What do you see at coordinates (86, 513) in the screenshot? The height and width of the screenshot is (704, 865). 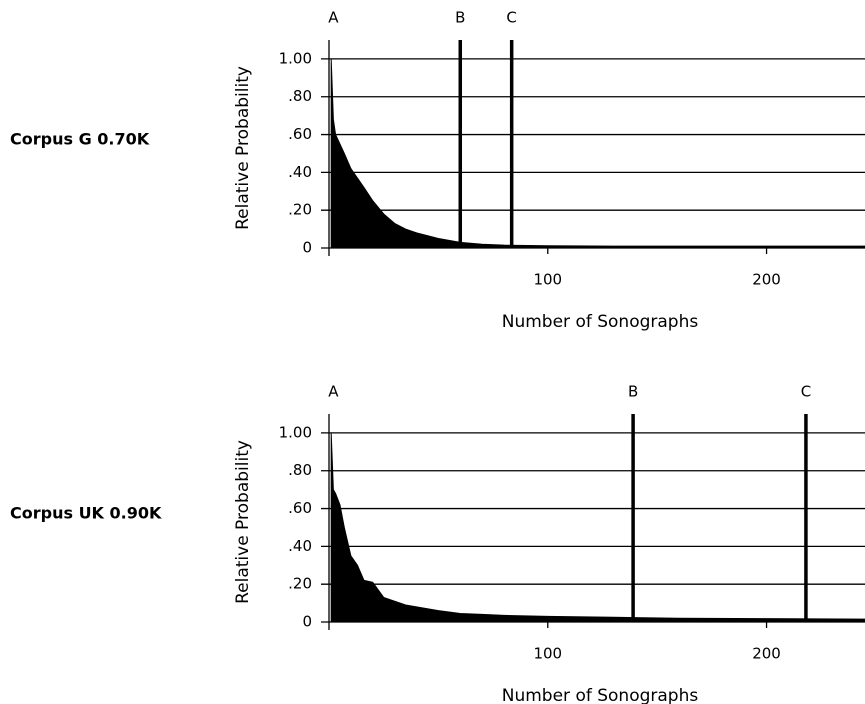 I see `side-label: Corpus UK 0.90K` at bounding box center [86, 513].